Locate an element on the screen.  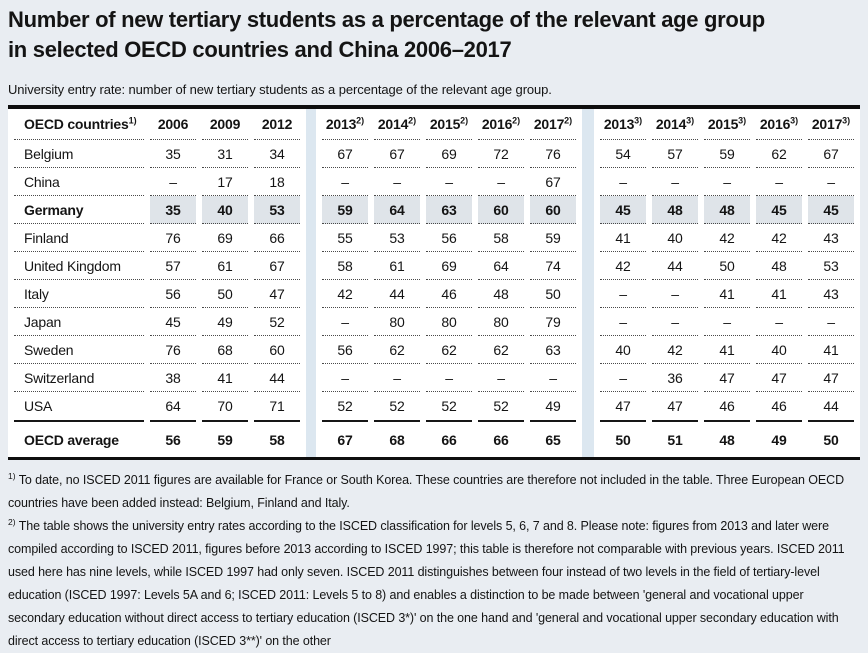
value-cell: 31 is located at coordinates (225, 154).